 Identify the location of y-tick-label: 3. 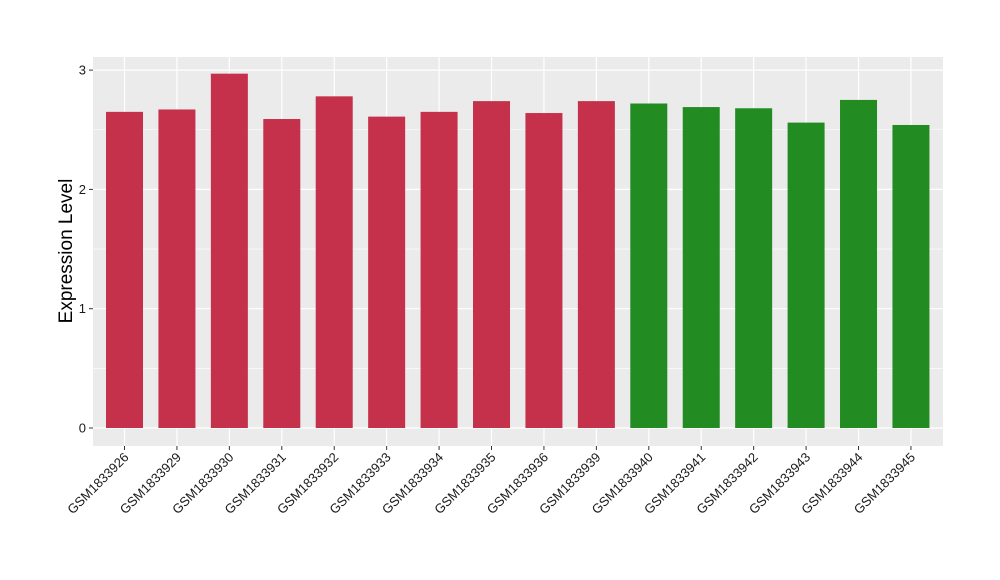
(82, 70).